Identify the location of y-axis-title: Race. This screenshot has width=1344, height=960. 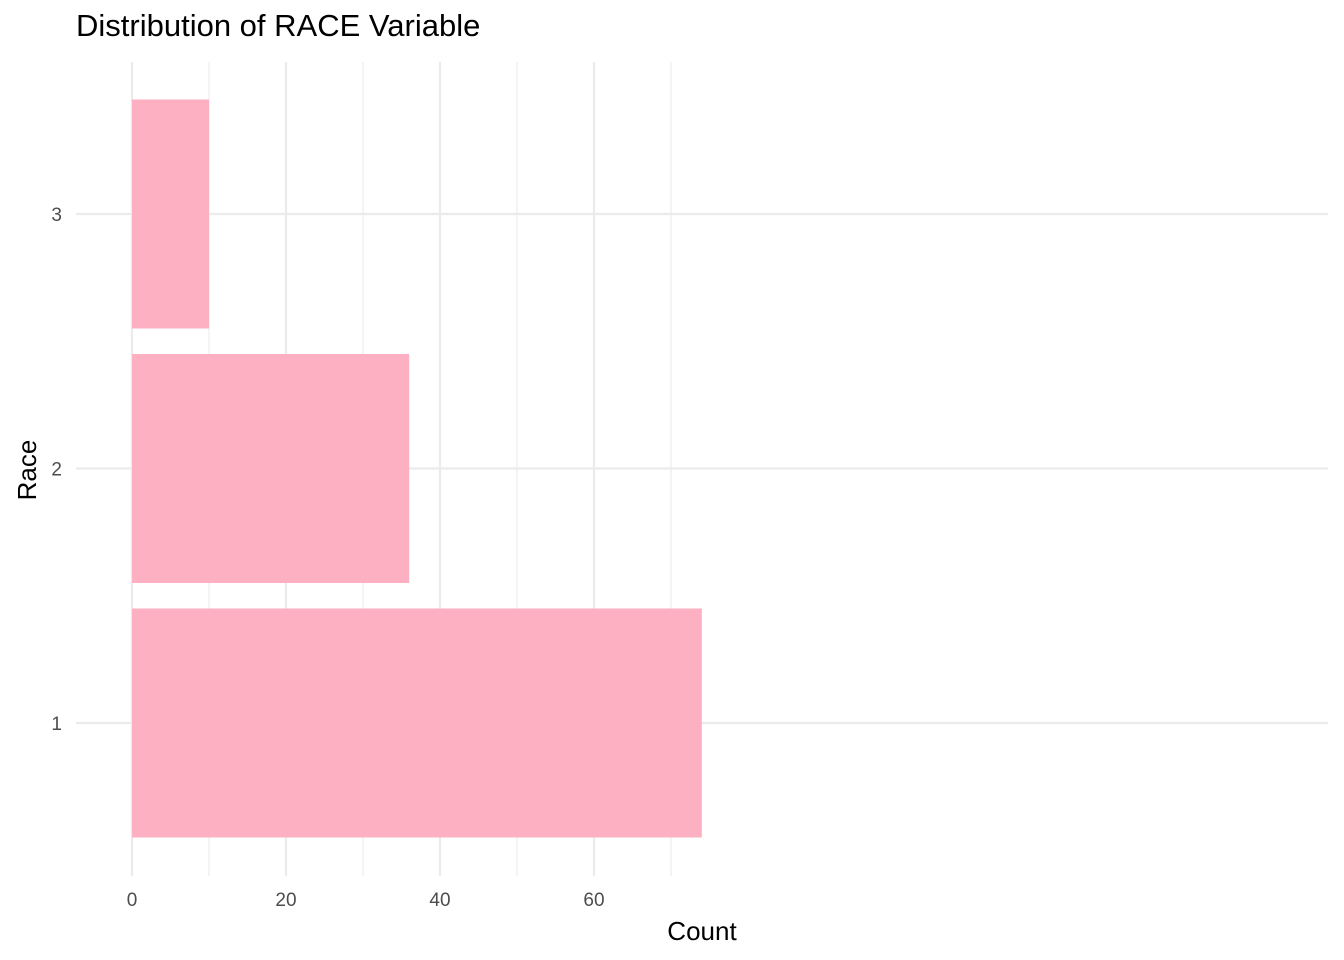
(27, 470).